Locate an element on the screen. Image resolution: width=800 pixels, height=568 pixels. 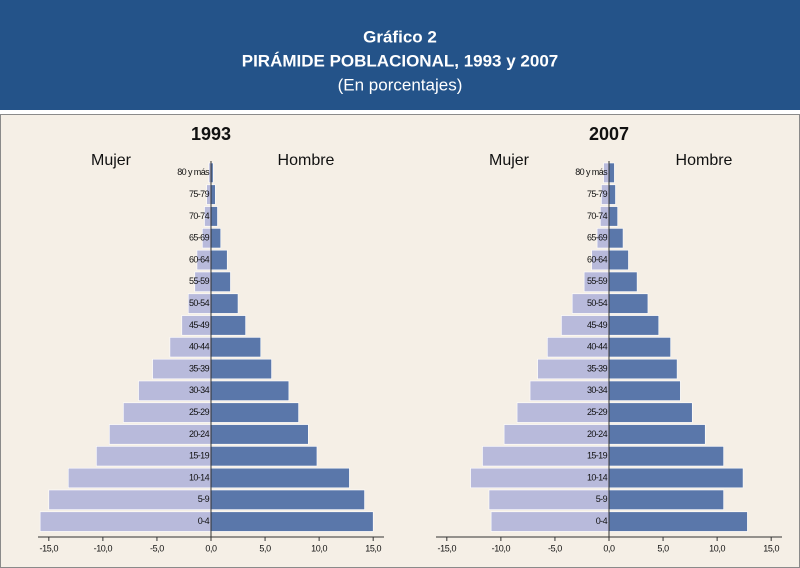
header-subtitle: PIRÁMIDE POBLACIONAL, 1993 y 2007 is located at coordinates (400, 60).